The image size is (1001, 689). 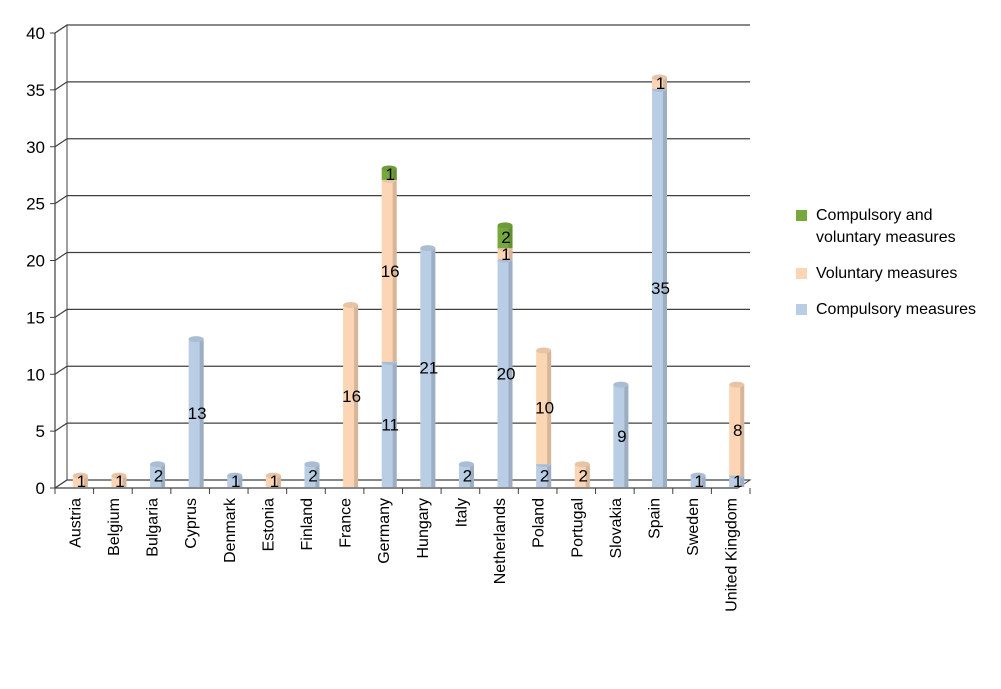 I want to click on x-tick-label: Hungary, so click(x=423, y=528).